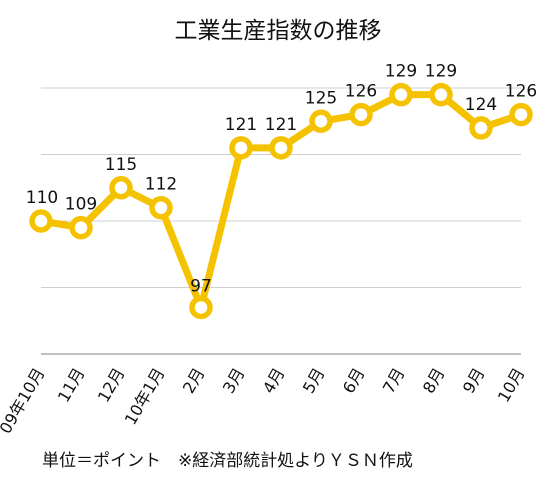 This screenshot has width=556, height=489. I want to click on data-label: 124, so click(481, 105).